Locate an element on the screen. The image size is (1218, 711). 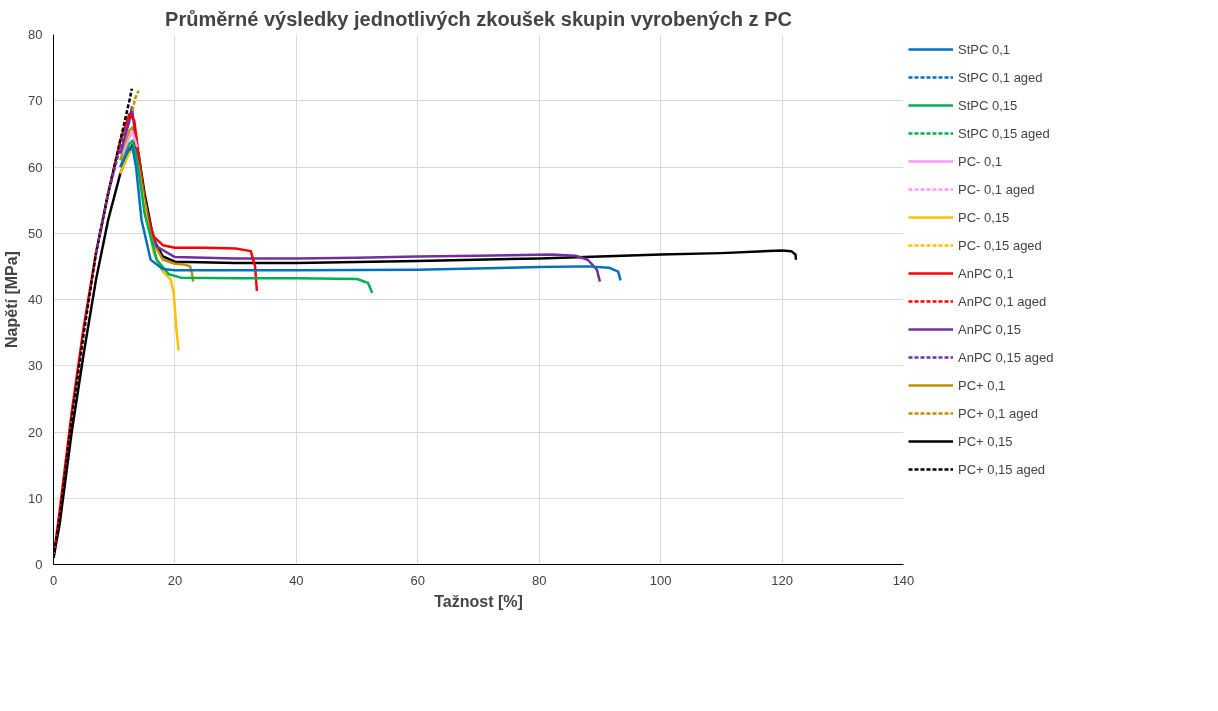
legend-label: StPC 0,1 aged is located at coordinates (1001, 77).